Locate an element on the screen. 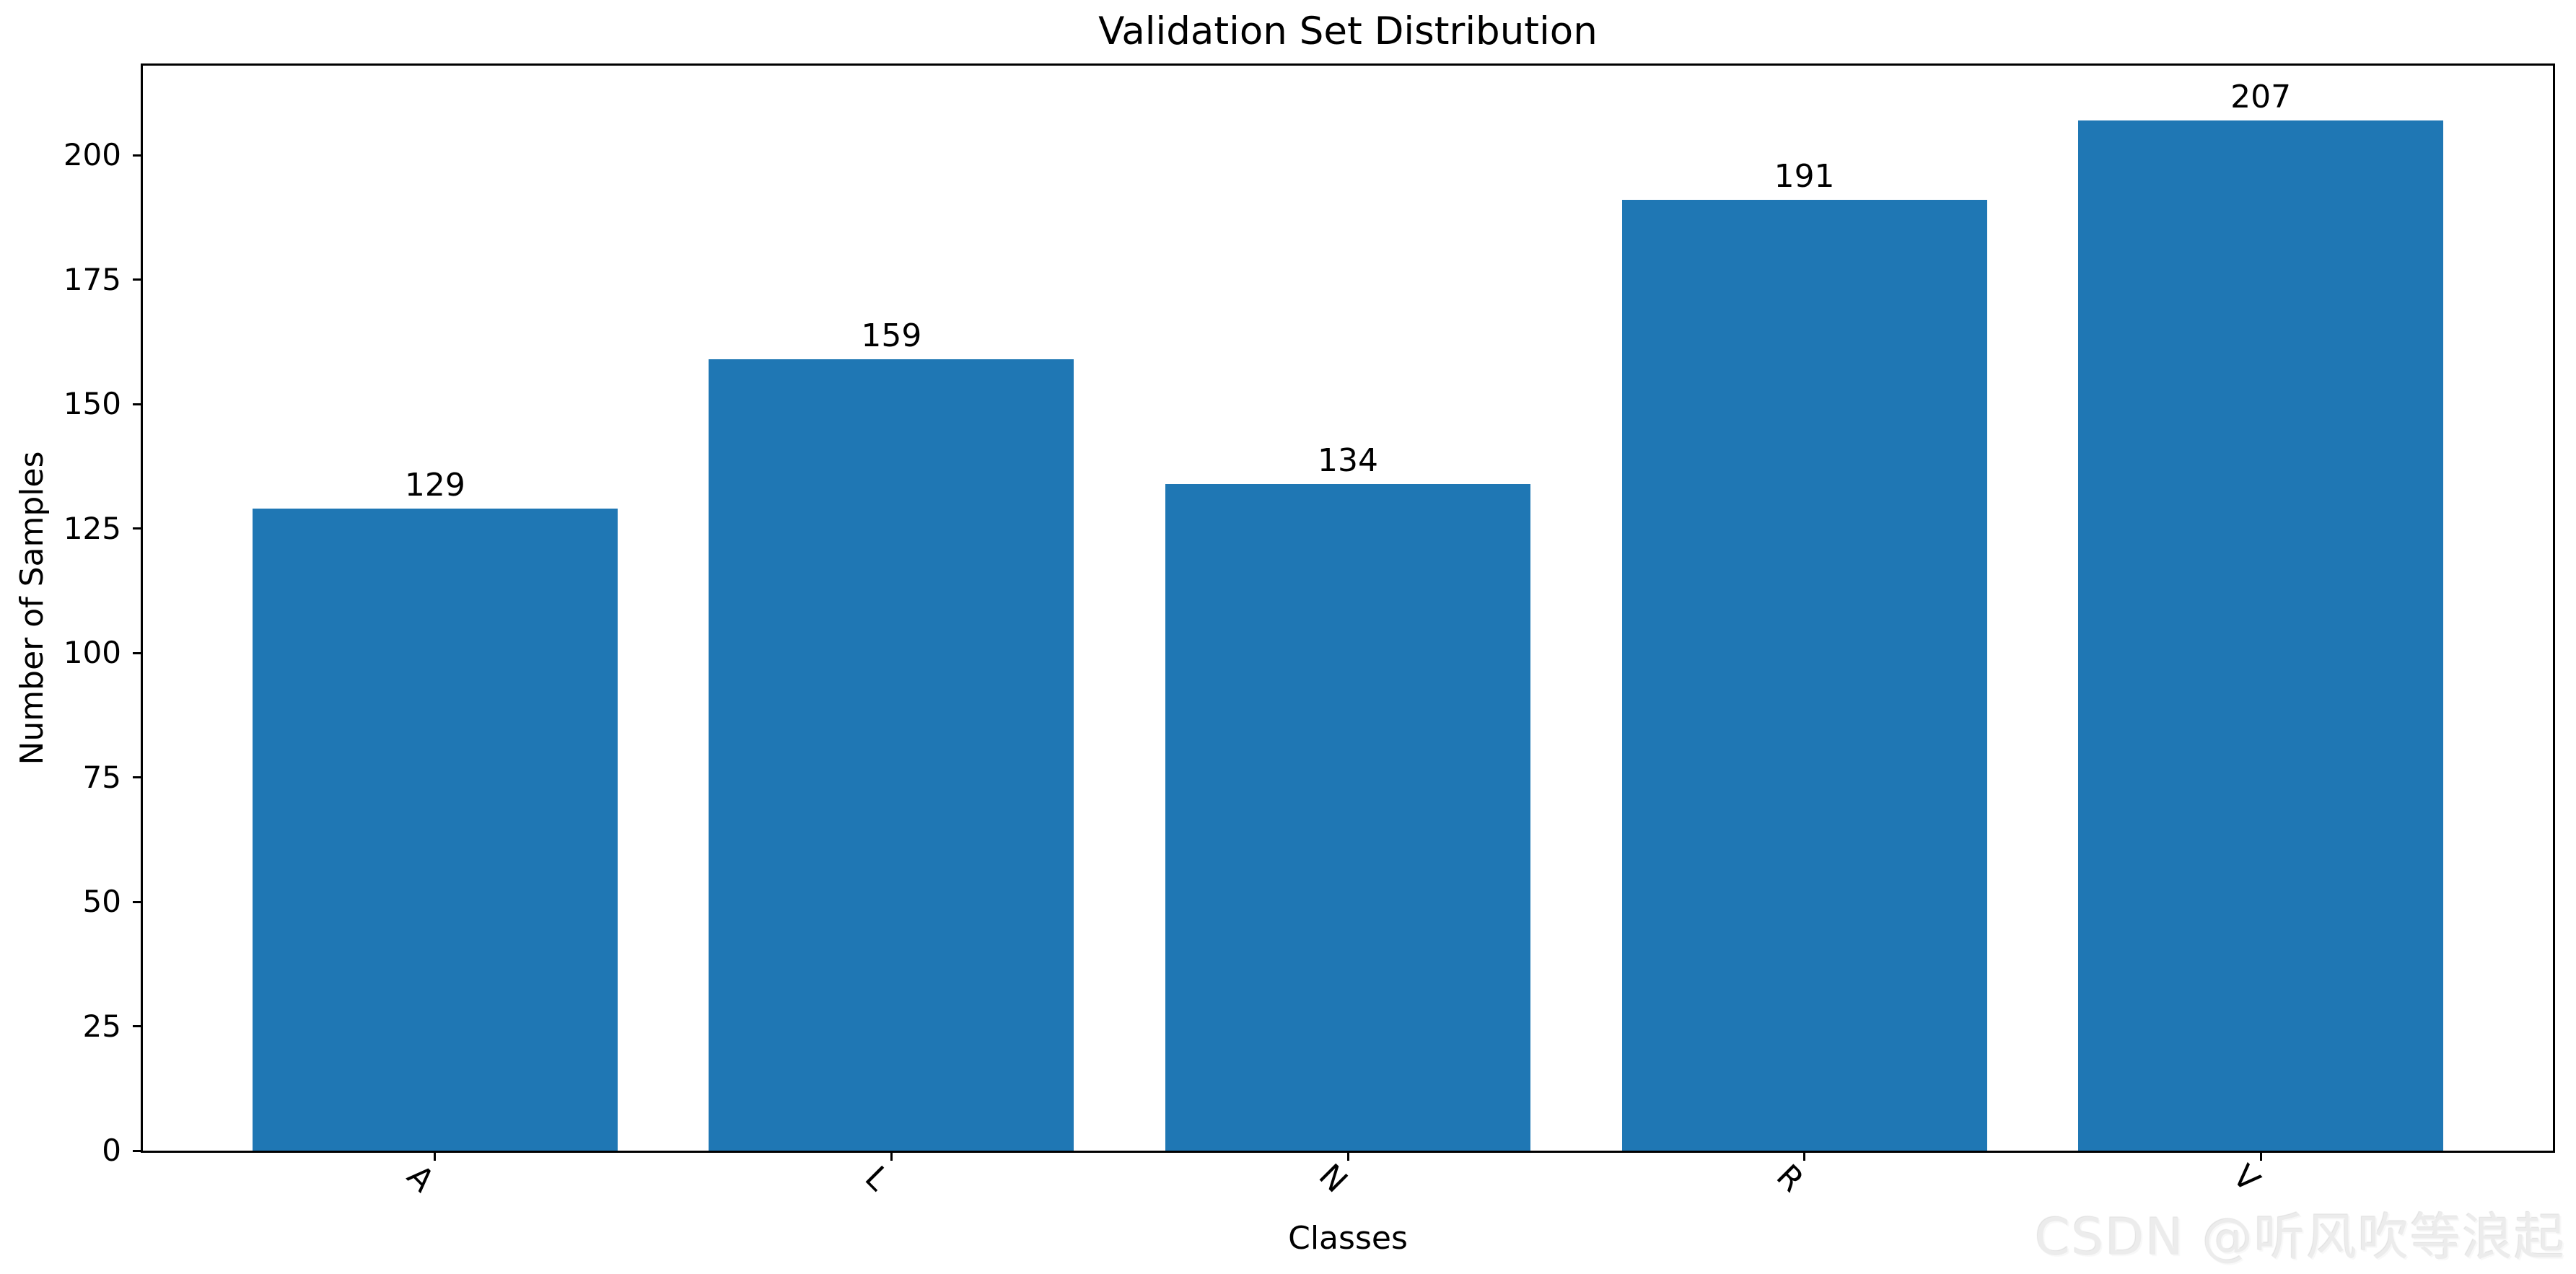 Image resolution: width=2576 pixels, height=1274 pixels. y-tick-label: 25 is located at coordinates (101, 1026).